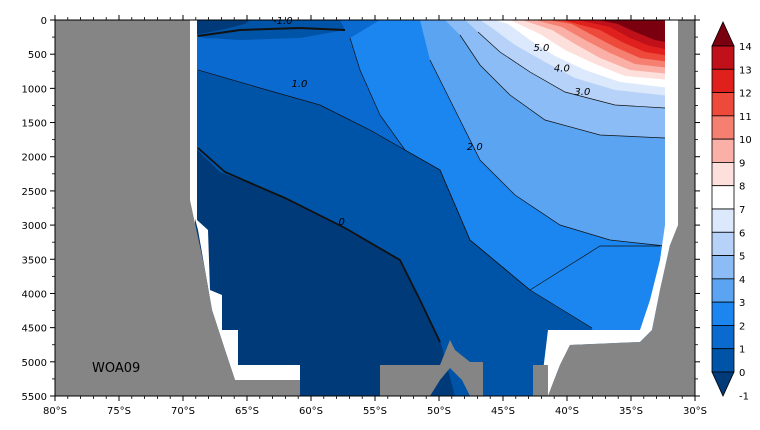 The height and width of the screenshot is (430, 760). What do you see at coordinates (55, 411) in the screenshot?
I see `x-tick-label: 80°S` at bounding box center [55, 411].